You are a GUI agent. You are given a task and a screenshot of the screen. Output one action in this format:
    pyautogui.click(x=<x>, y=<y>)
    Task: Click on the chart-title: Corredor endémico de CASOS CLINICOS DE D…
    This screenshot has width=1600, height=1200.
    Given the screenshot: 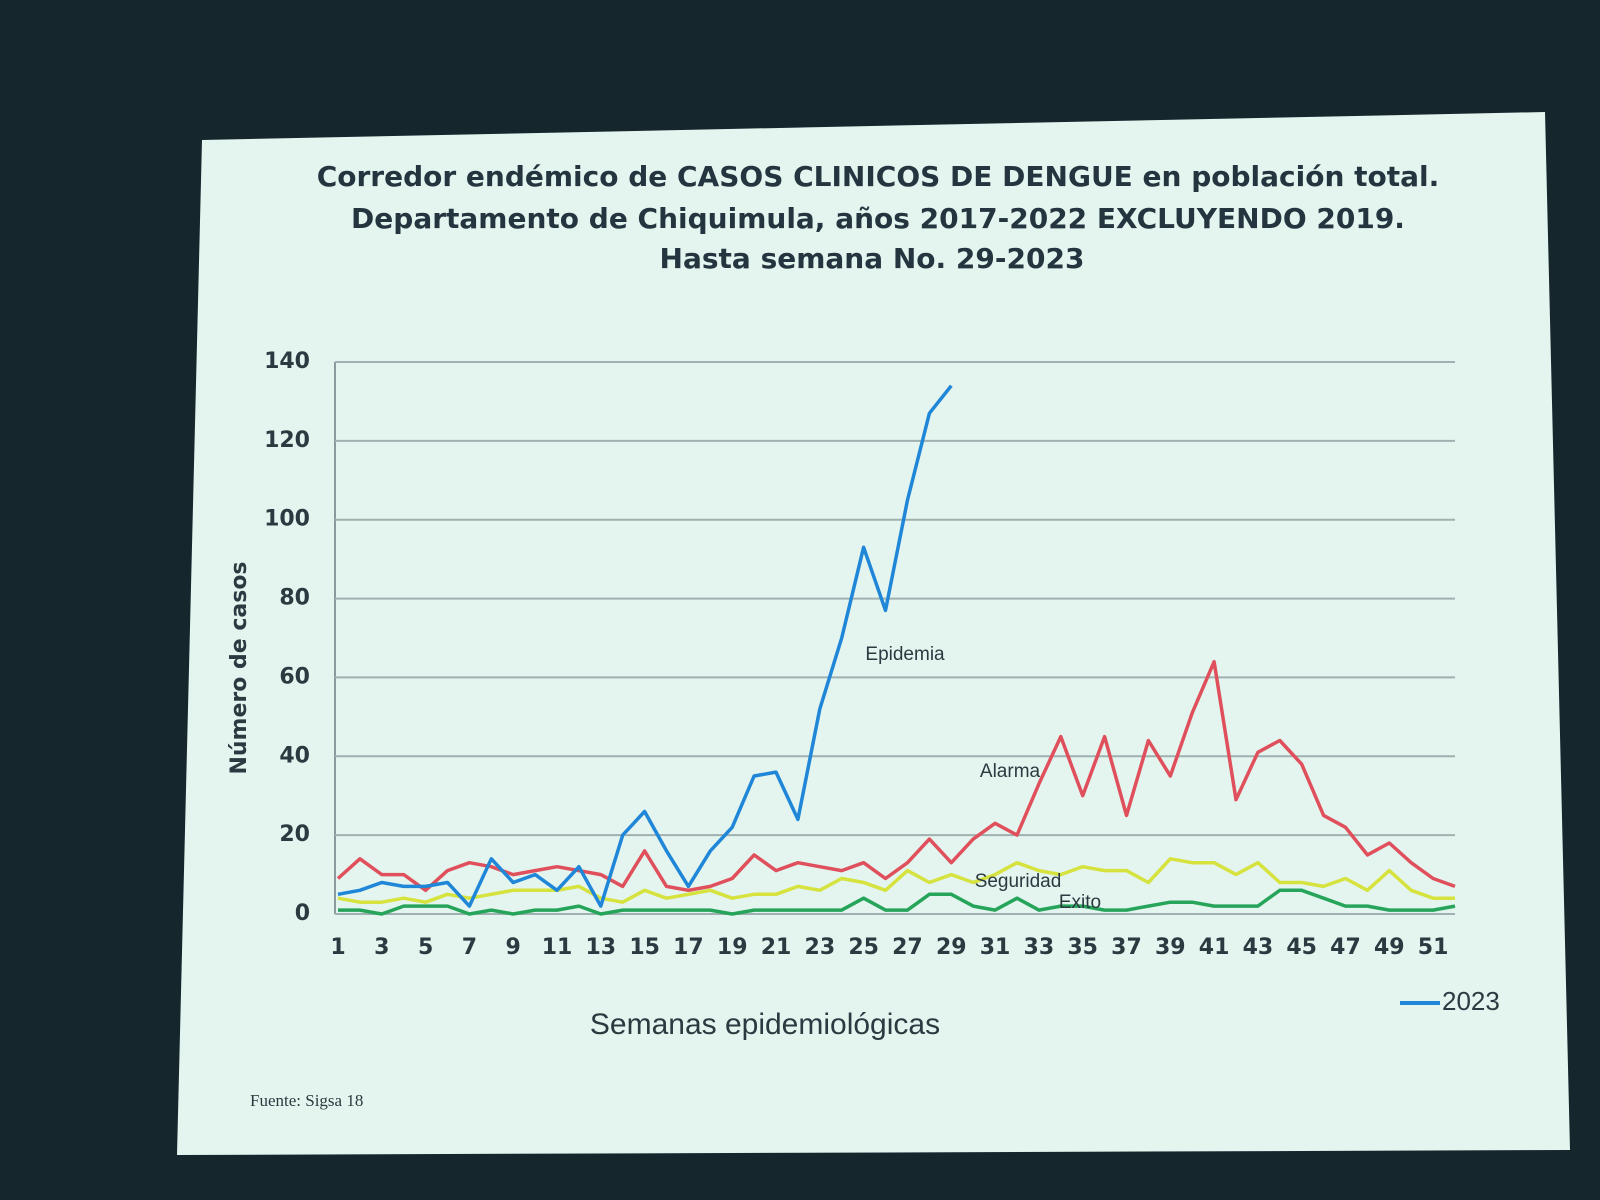 What is the action you would take?
    pyautogui.click(x=878, y=176)
    